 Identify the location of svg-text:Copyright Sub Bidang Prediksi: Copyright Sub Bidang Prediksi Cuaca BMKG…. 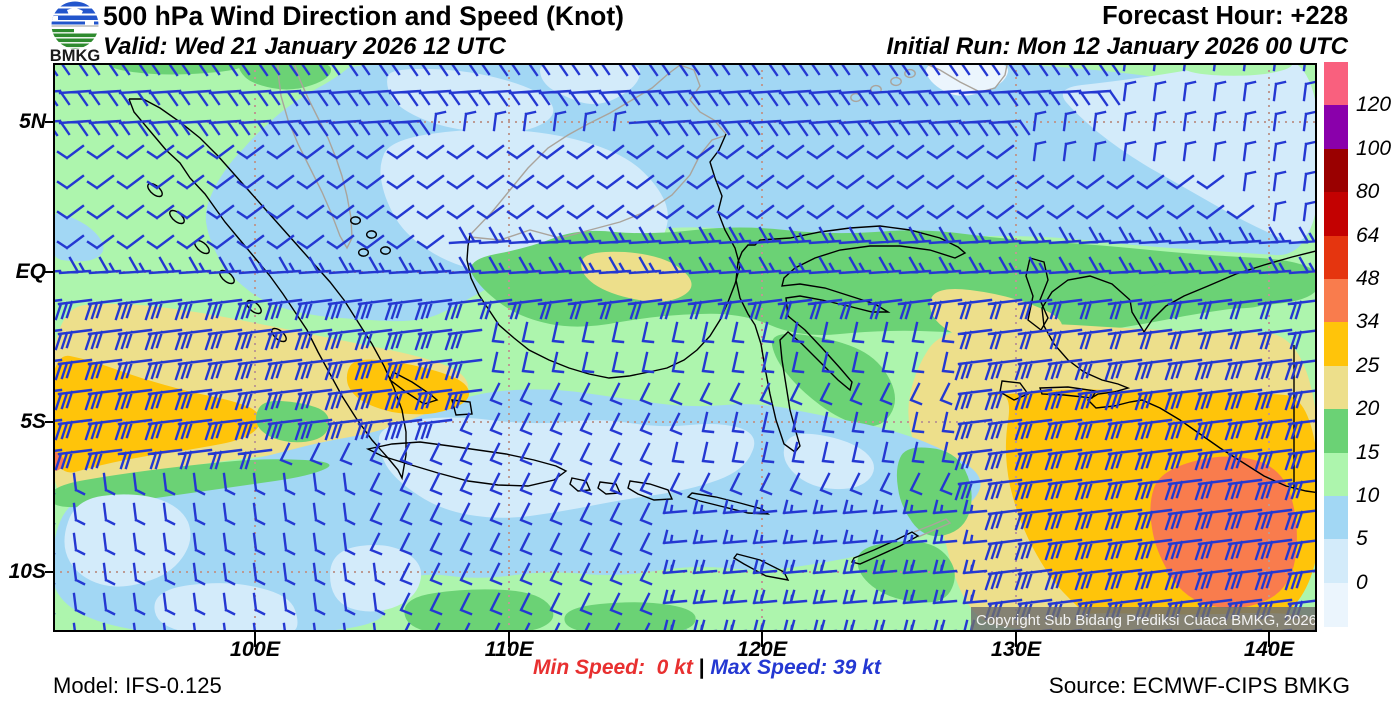
(1146, 620).